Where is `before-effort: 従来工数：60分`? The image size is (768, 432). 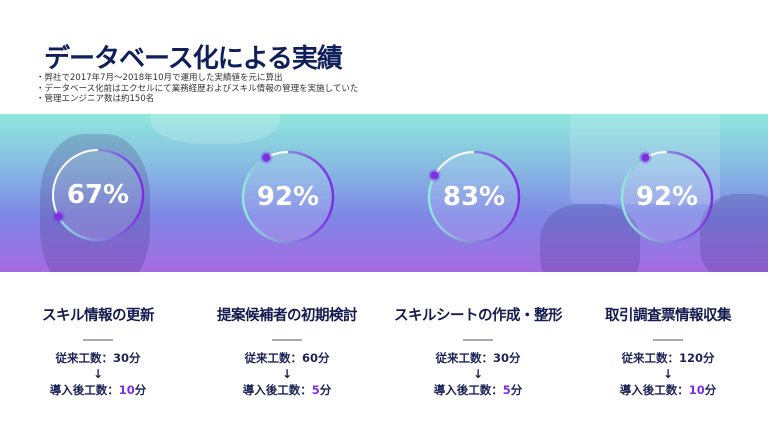 before-effort: 従来工数：60分 is located at coordinates (287, 358).